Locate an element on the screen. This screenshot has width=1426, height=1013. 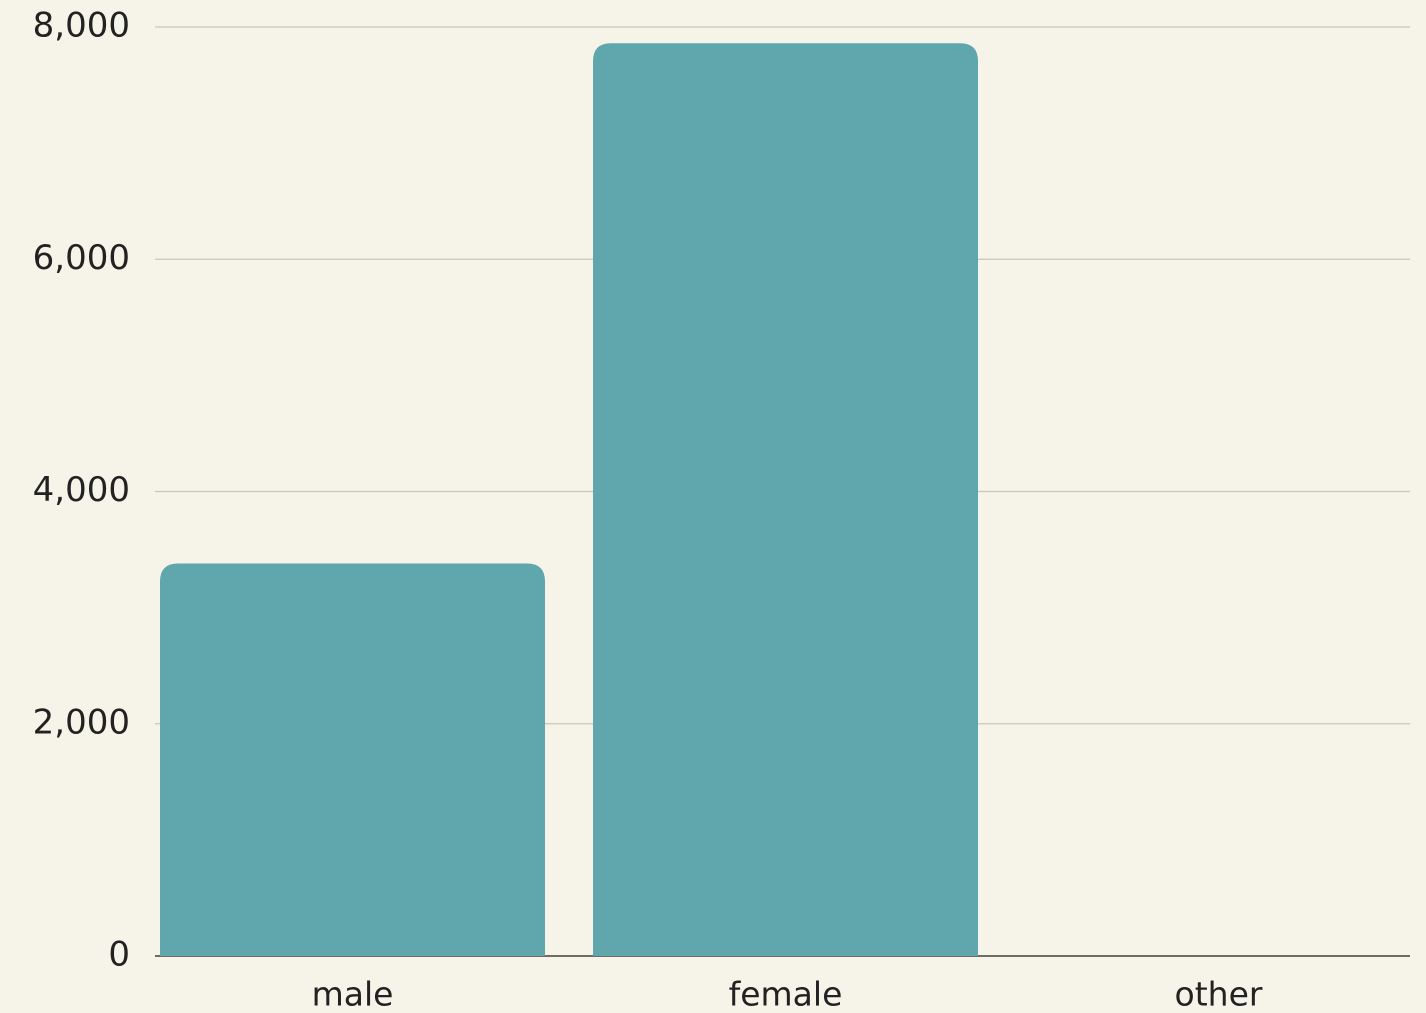
y-tick-label: 6,000 is located at coordinates (81, 258).